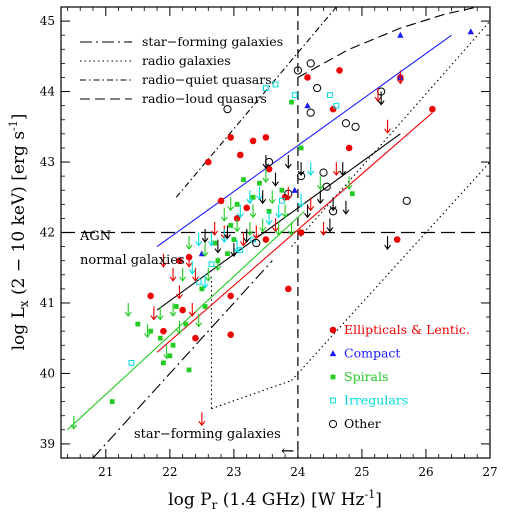 The width and height of the screenshot is (518, 518). What do you see at coordinates (212, 41) in the screenshot?
I see `legend-line-label-0: star−forming galaxies` at bounding box center [212, 41].